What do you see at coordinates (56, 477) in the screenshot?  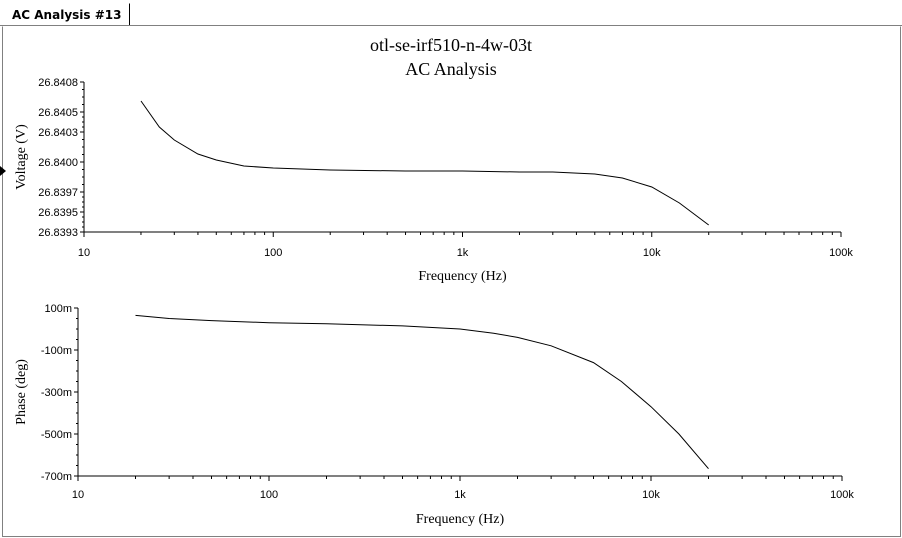 I see `phase-y-tick-label: -700m` at bounding box center [56, 477].